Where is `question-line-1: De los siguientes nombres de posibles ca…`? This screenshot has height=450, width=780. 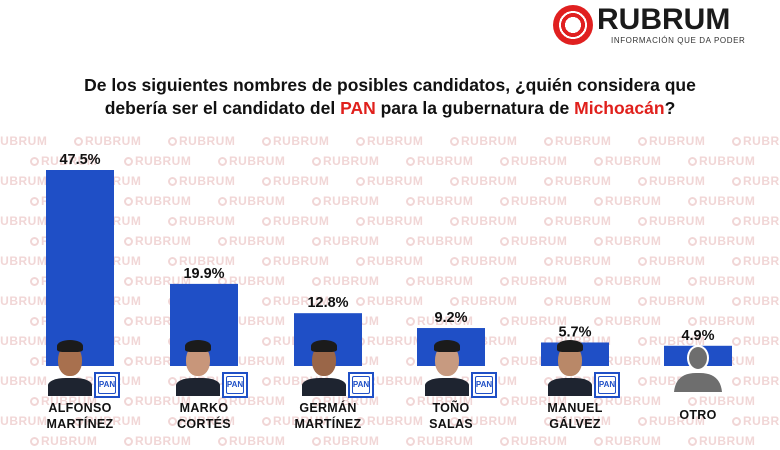 question-line-1: De los siguientes nombres de posibles ca… is located at coordinates (390, 85).